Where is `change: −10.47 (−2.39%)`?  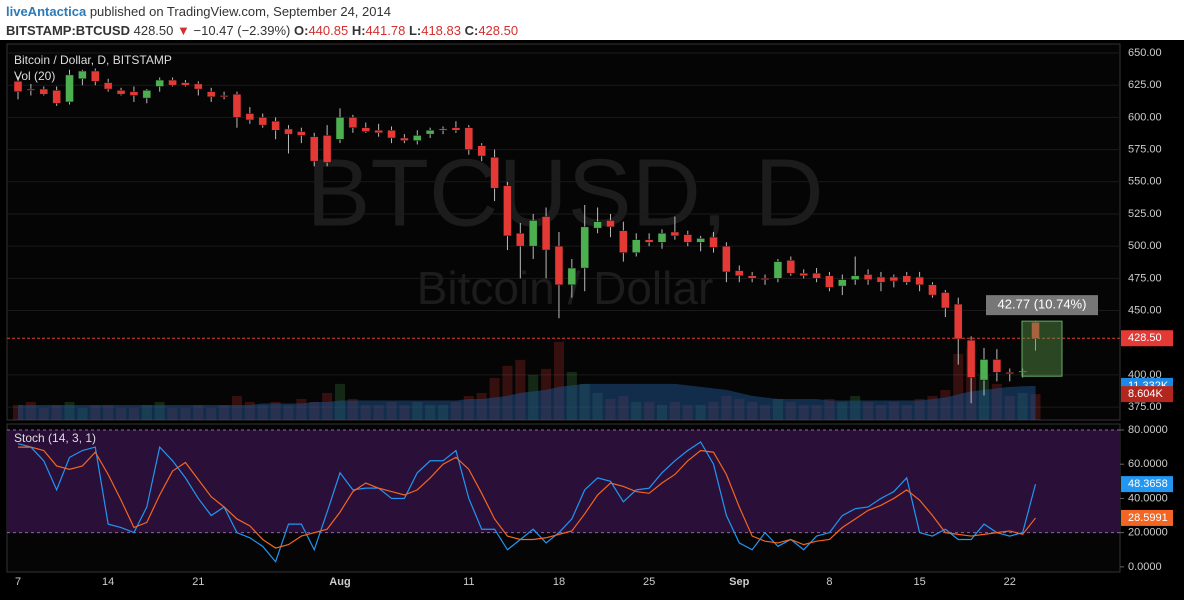
change: −10.47 (−2.39%) is located at coordinates (242, 30).